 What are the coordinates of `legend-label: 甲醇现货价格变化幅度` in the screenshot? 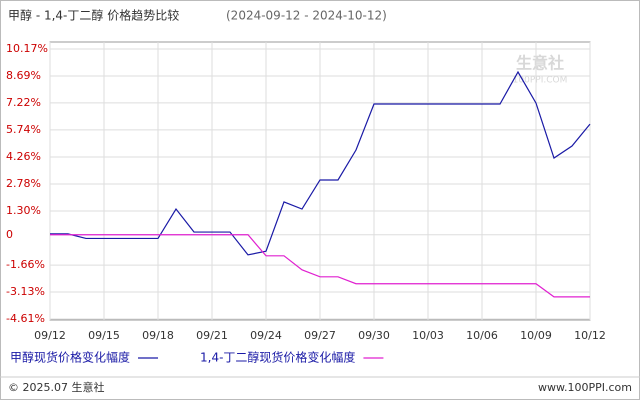 It's located at (70, 357).